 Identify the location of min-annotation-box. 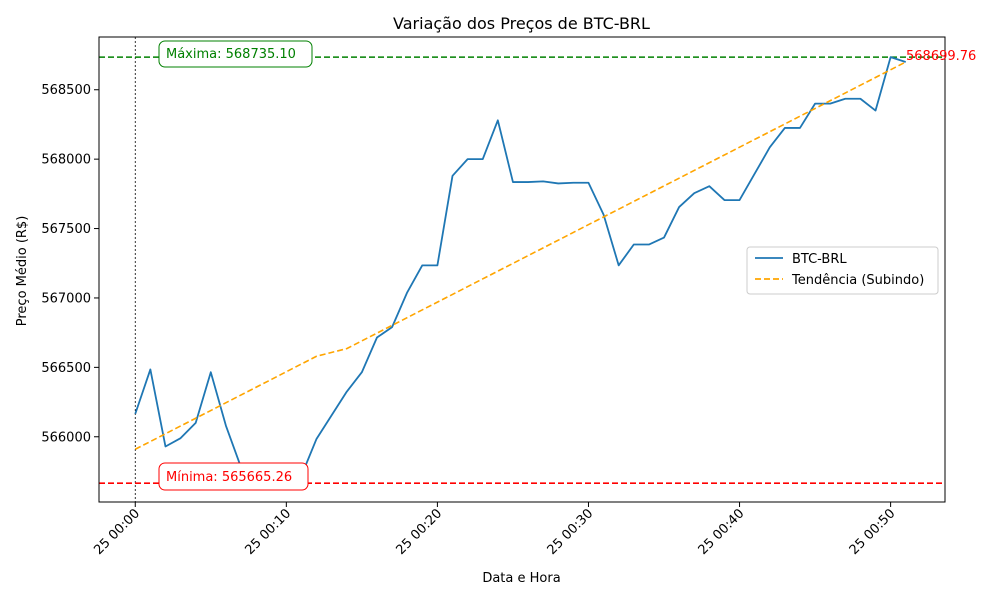
(233, 476).